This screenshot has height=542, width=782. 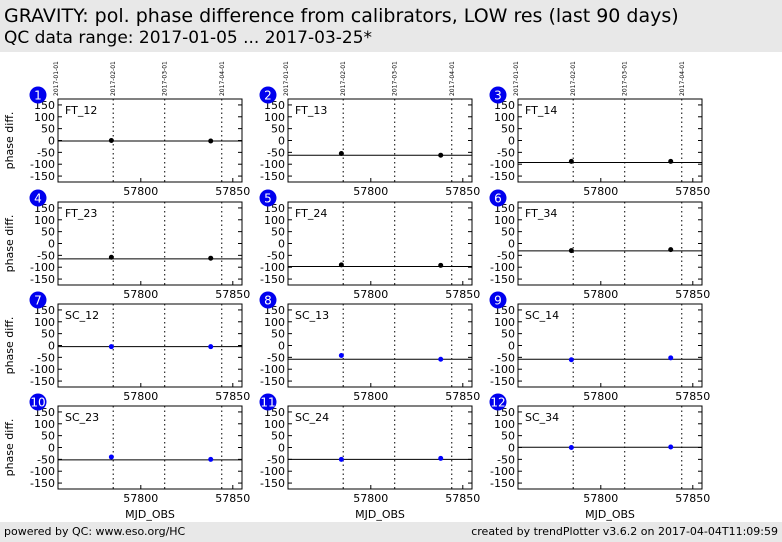 What do you see at coordinates (95, 531) in the screenshot?
I see `footer-credit: powered by QC: www.eso.org/HC` at bounding box center [95, 531].